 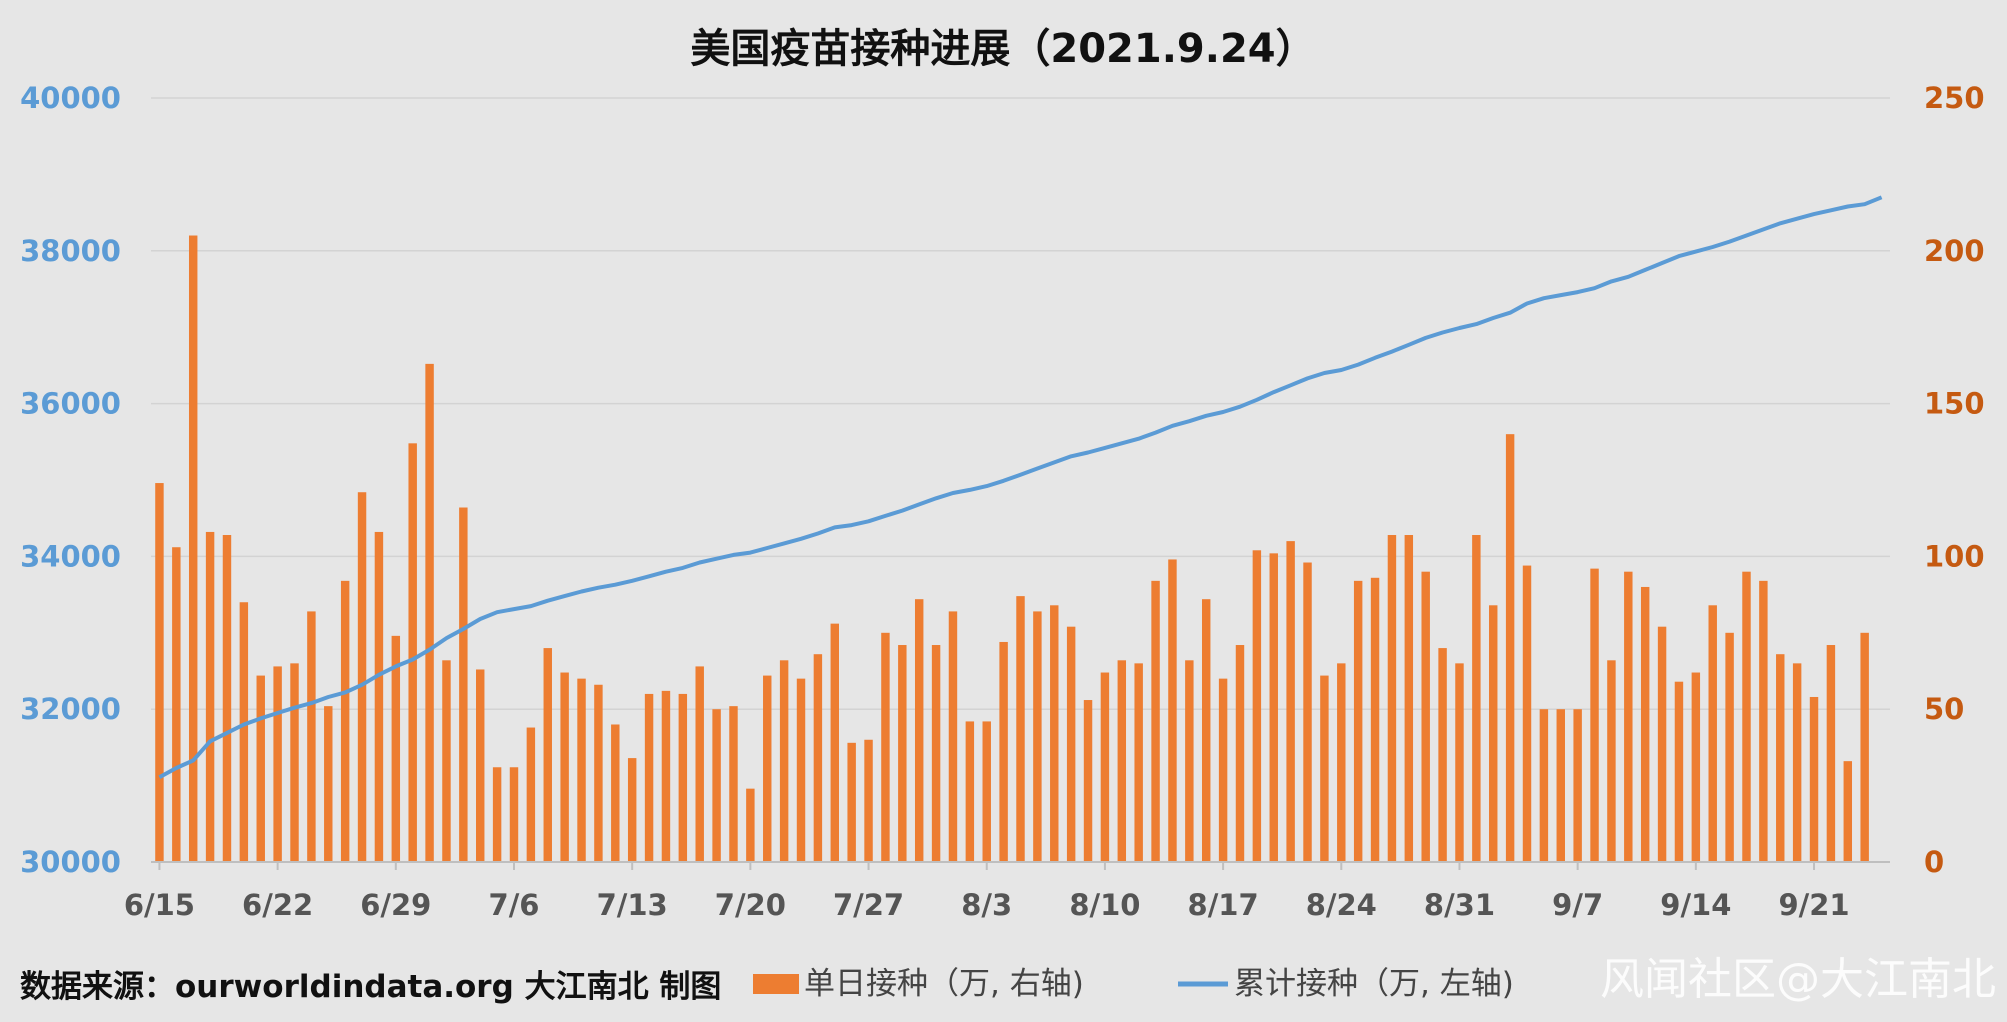 What do you see at coordinates (70, 404) in the screenshot?
I see `left-tick-label: 36000` at bounding box center [70, 404].